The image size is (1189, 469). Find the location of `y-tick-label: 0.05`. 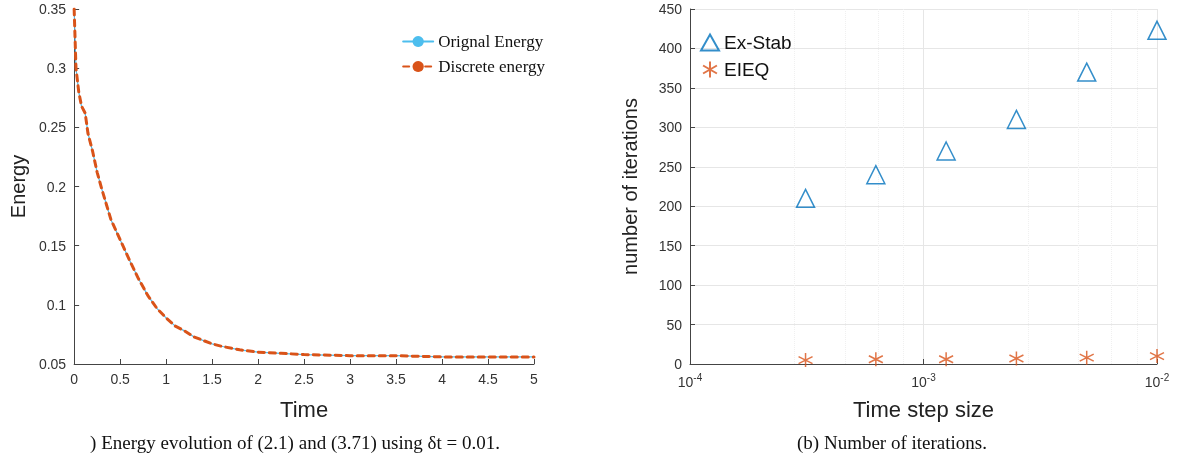

y-tick-label: 0.05 is located at coordinates (52, 364).